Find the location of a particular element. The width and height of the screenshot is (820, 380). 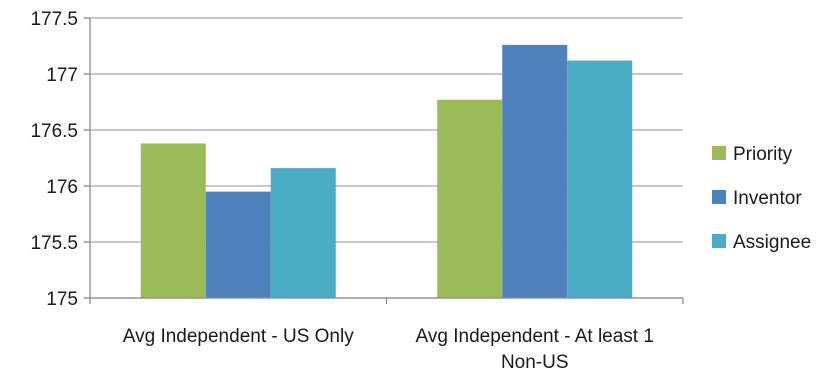

legend-label-inventor: Inventor is located at coordinates (767, 198).